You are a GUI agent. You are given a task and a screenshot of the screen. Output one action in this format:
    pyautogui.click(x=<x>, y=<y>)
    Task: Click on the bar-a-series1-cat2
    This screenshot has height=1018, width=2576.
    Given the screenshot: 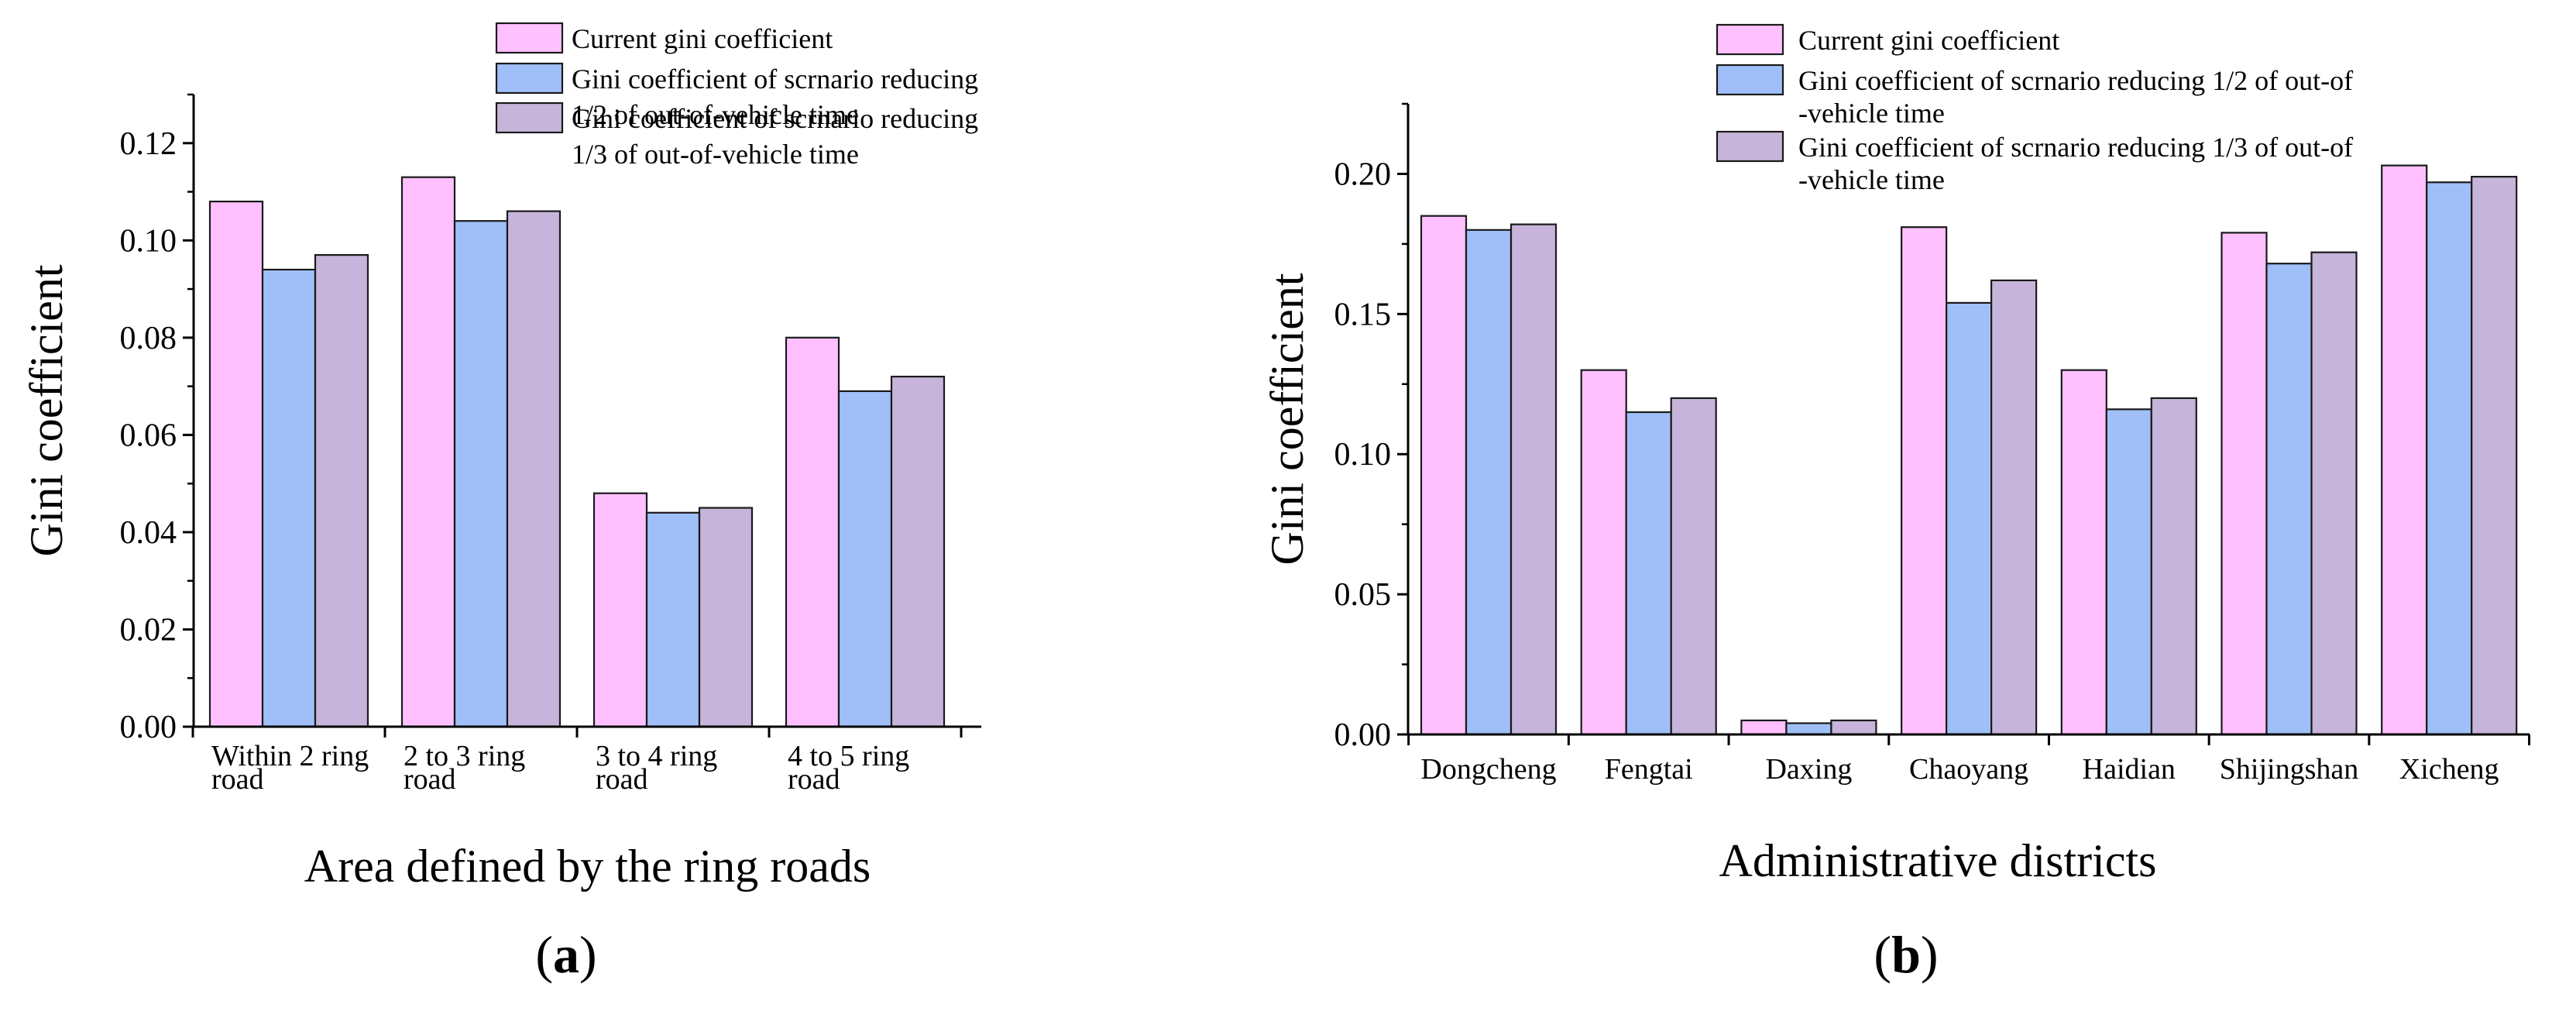 What is the action you would take?
    pyautogui.click(x=428, y=452)
    